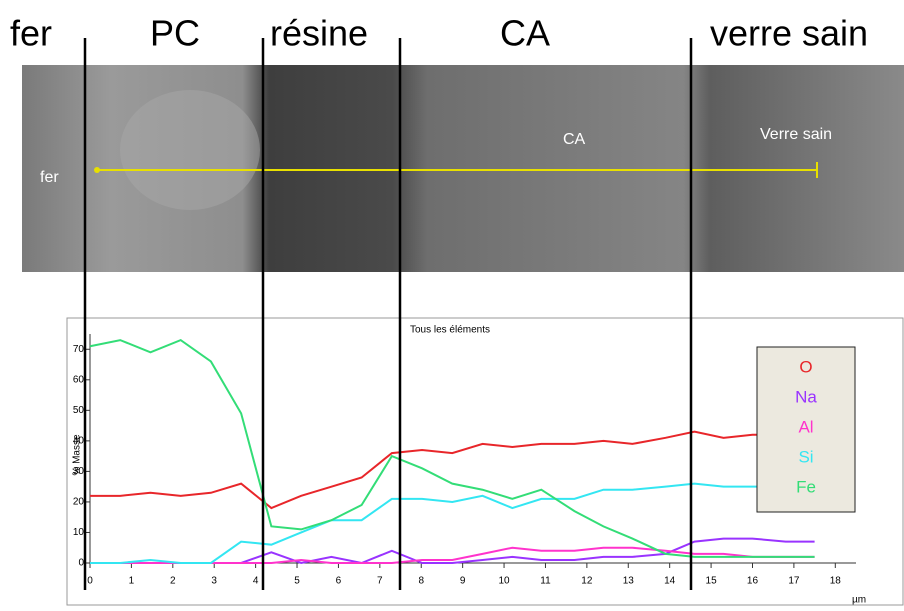 The width and height of the screenshot is (904, 611). Describe the element at coordinates (805, 426) in the screenshot. I see `legend-label: Al` at that location.